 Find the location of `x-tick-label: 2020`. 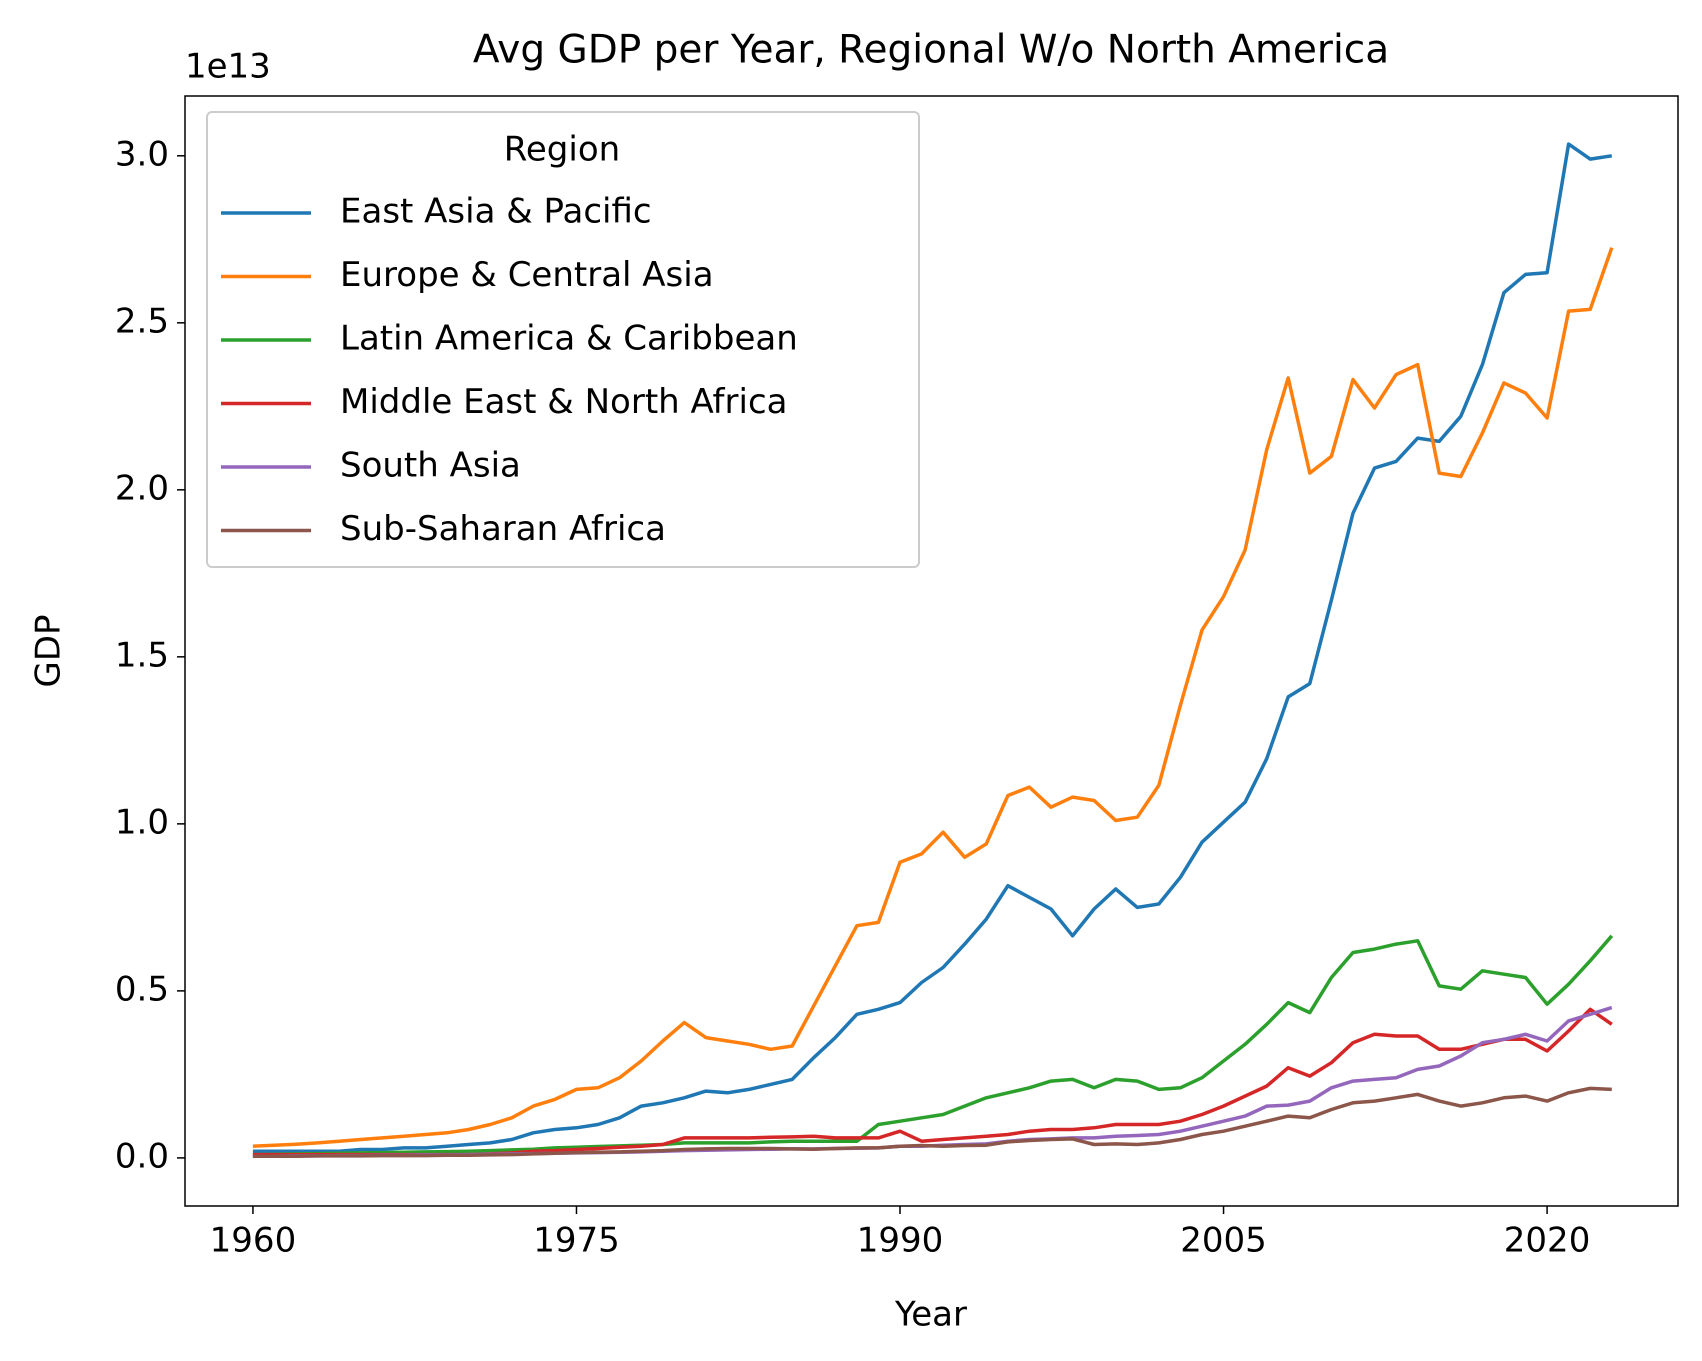

x-tick-label: 2020 is located at coordinates (1547, 1241).